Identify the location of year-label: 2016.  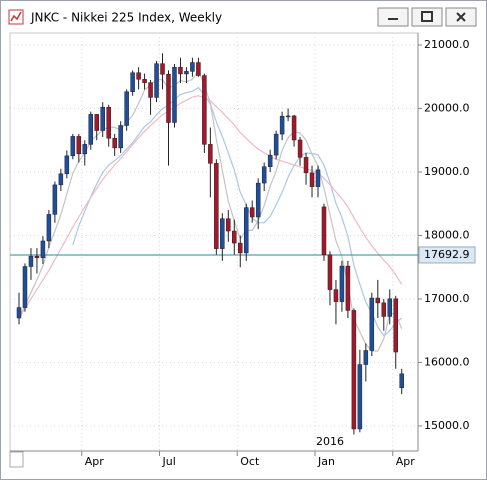
(330, 441).